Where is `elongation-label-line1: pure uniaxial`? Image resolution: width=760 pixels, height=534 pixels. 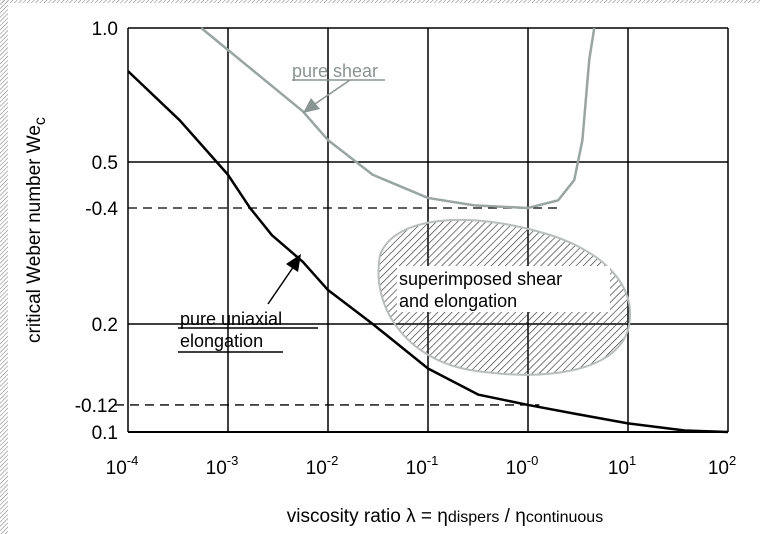 elongation-label-line1: pure uniaxial is located at coordinates (231, 319).